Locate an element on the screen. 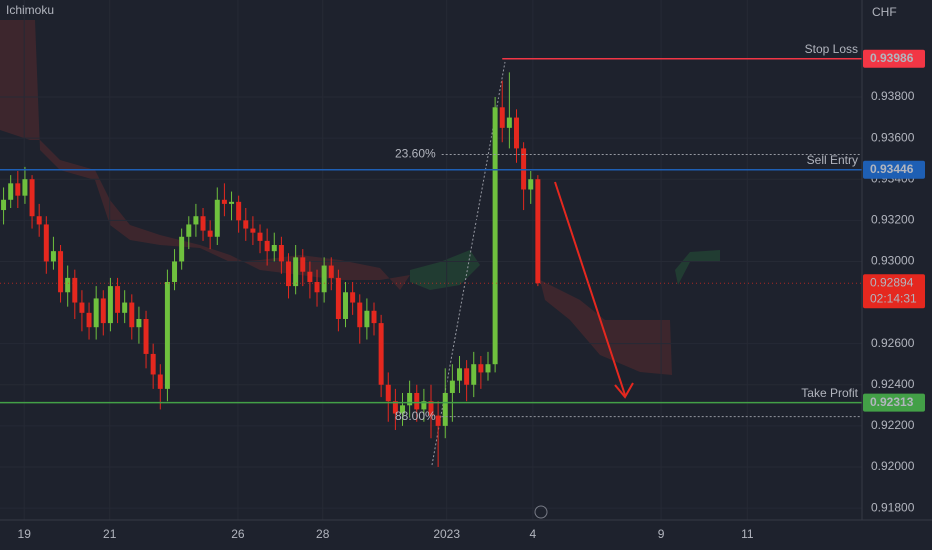 This screenshot has width=932, height=550. currency-label: CHF is located at coordinates (884, 12).